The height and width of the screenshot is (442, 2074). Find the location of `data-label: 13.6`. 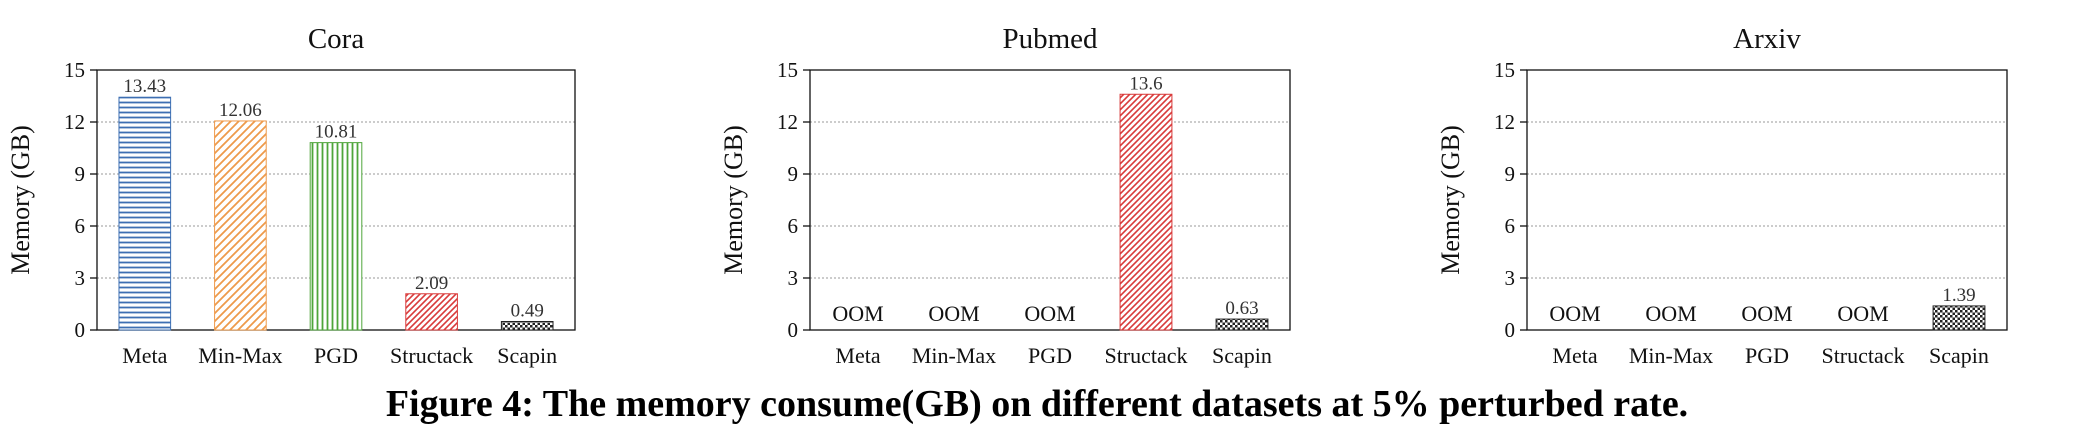

data-label: 13.6 is located at coordinates (1145, 83).